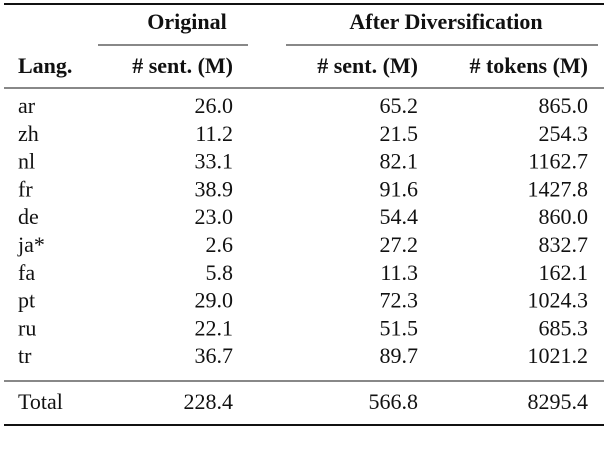 The image size is (608, 460). What do you see at coordinates (558, 161) in the screenshot?
I see `cell: 1162.7` at bounding box center [558, 161].